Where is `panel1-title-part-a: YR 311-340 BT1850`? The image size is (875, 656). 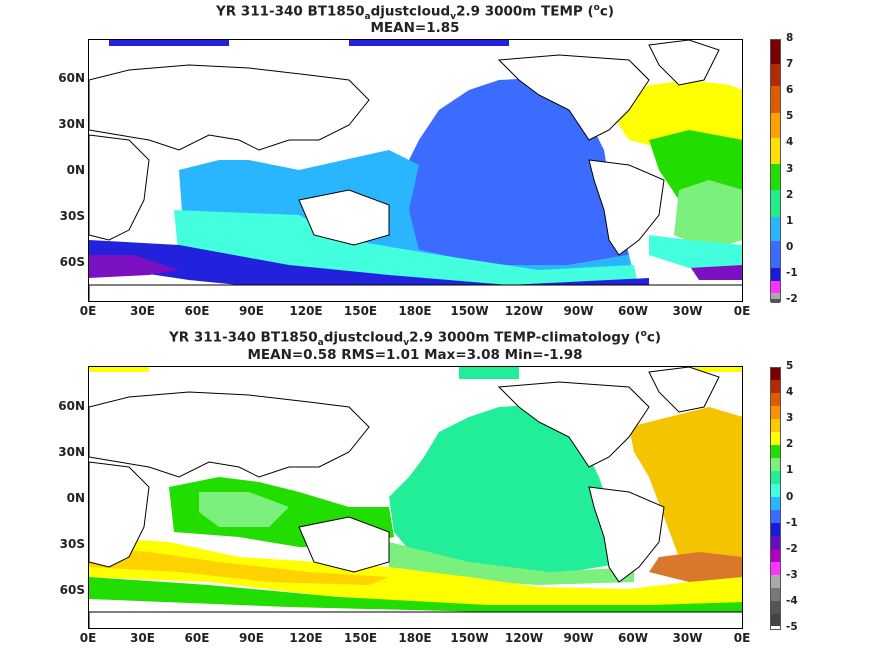 panel1-title-part-a: YR 311-340 BT1850 is located at coordinates (290, 11).